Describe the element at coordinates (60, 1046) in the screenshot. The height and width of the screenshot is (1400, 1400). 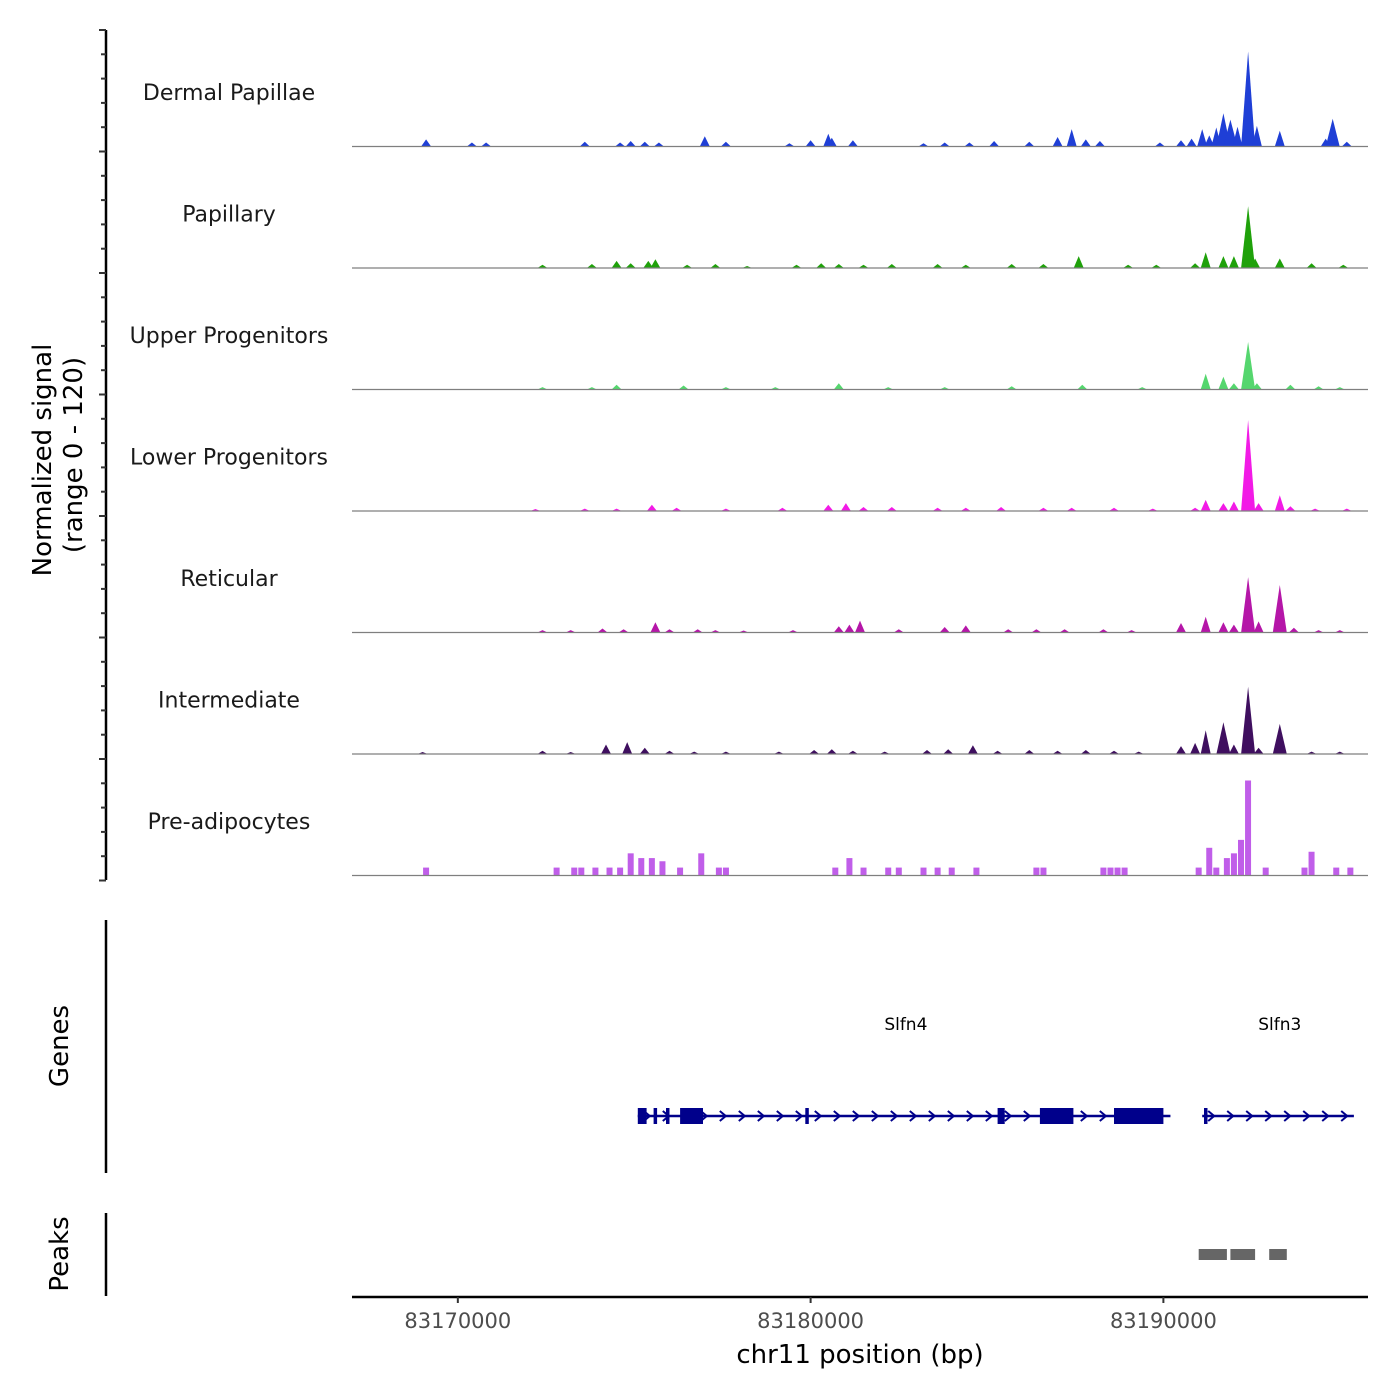
I see `genes-panel-label: Genes` at that location.